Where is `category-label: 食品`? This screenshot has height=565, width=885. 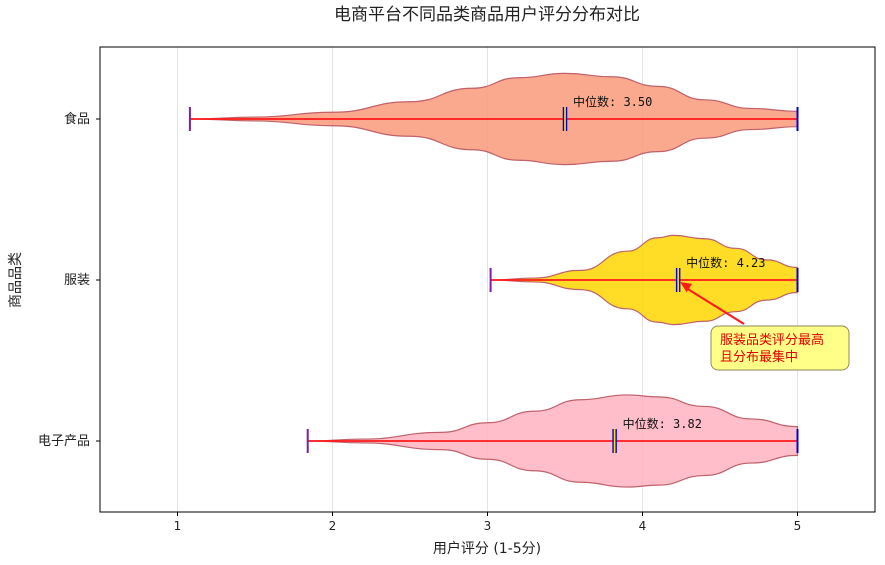 category-label: 食品 is located at coordinates (77, 119).